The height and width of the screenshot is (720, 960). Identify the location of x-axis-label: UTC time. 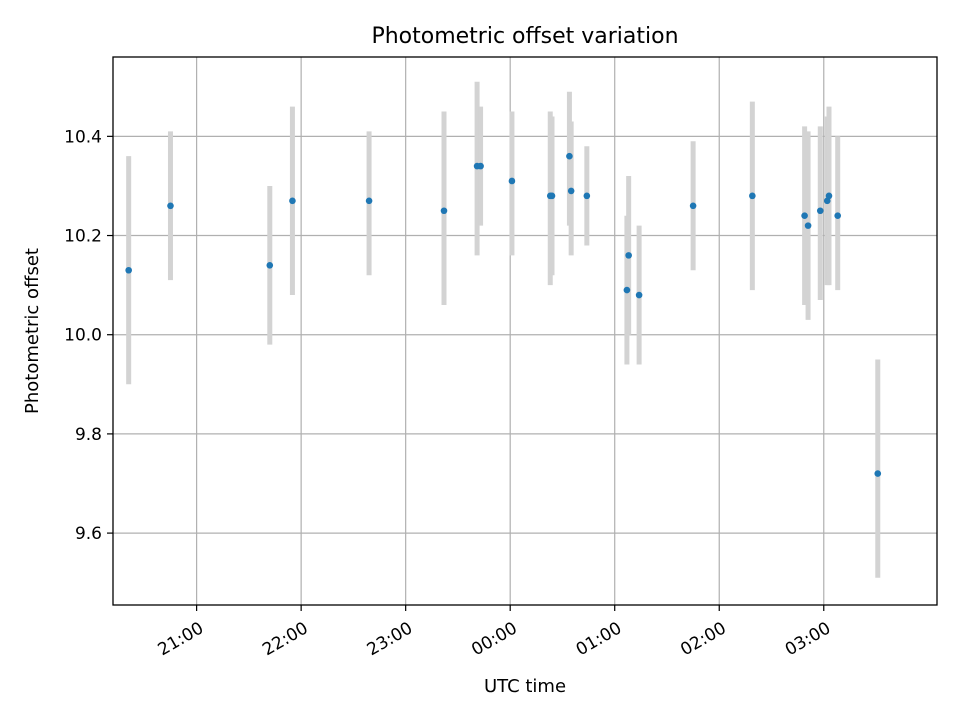
(525, 686).